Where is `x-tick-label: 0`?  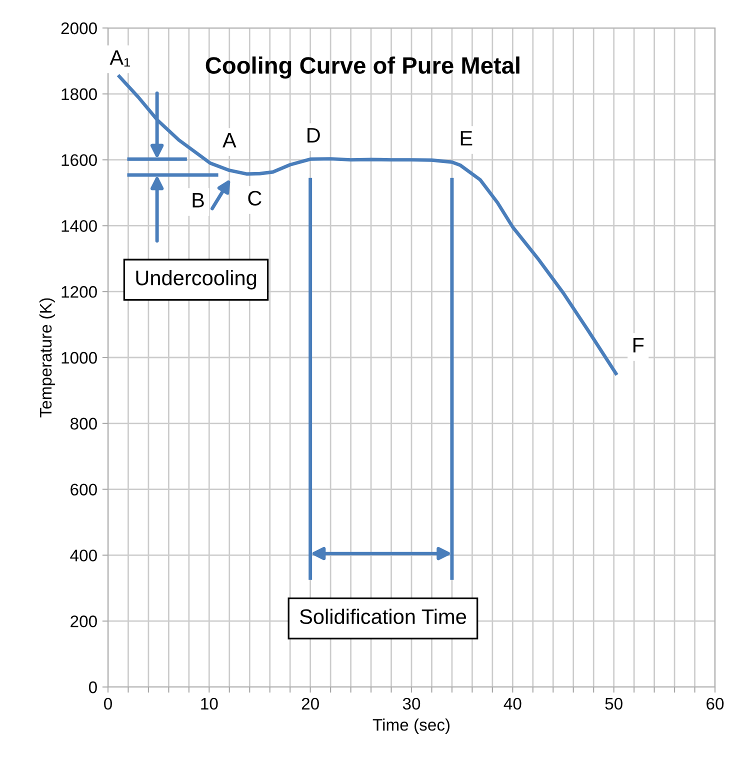
x-tick-label: 0 is located at coordinates (108, 704).